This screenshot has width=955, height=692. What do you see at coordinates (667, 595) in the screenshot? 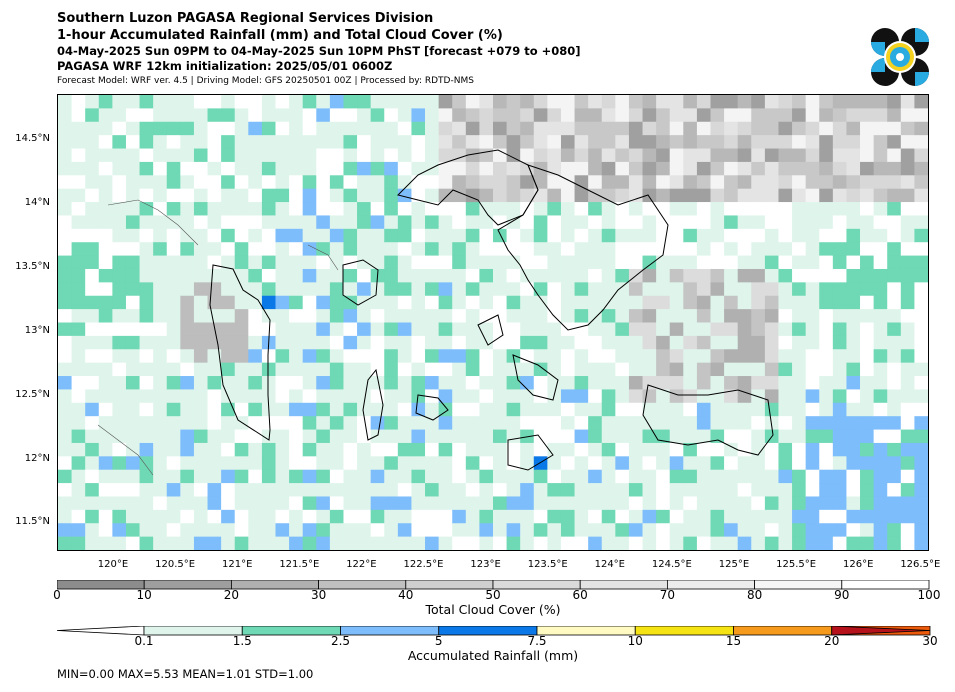
I see `cloud-colorbar-tick: 70` at bounding box center [667, 595].